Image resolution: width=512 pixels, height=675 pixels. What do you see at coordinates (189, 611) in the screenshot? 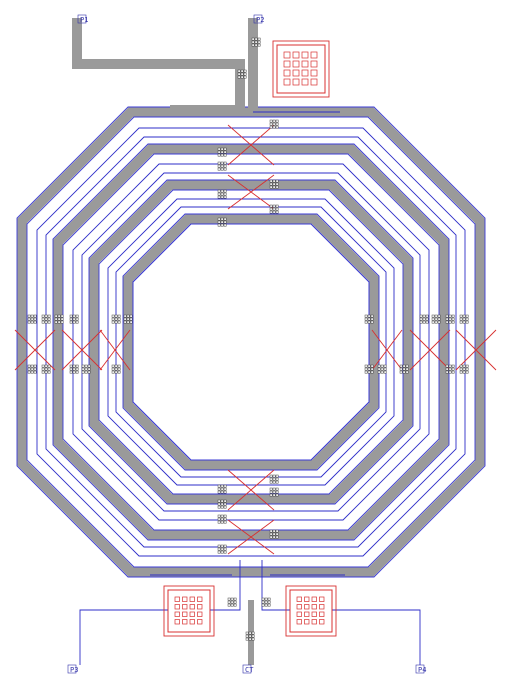
I see `contact-pad` at bounding box center [189, 611].